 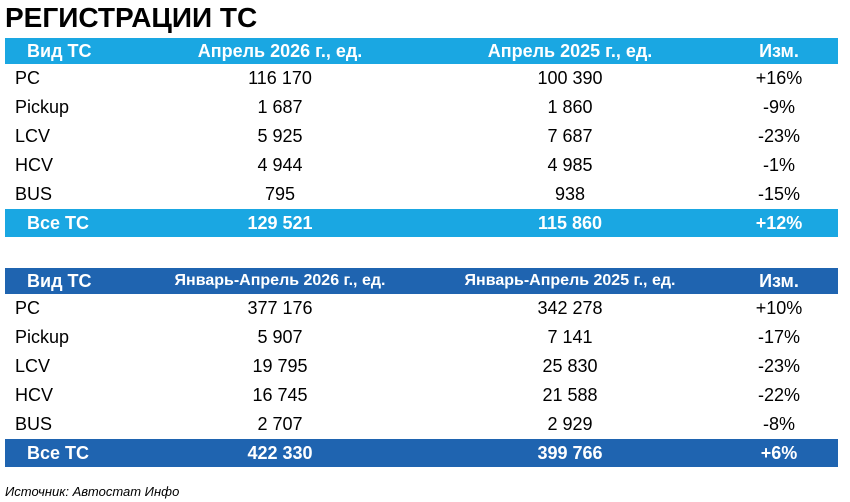 What do you see at coordinates (421, 107) in the screenshot?
I see `row: Pickup 1 687 1 860 -9%` at bounding box center [421, 107].